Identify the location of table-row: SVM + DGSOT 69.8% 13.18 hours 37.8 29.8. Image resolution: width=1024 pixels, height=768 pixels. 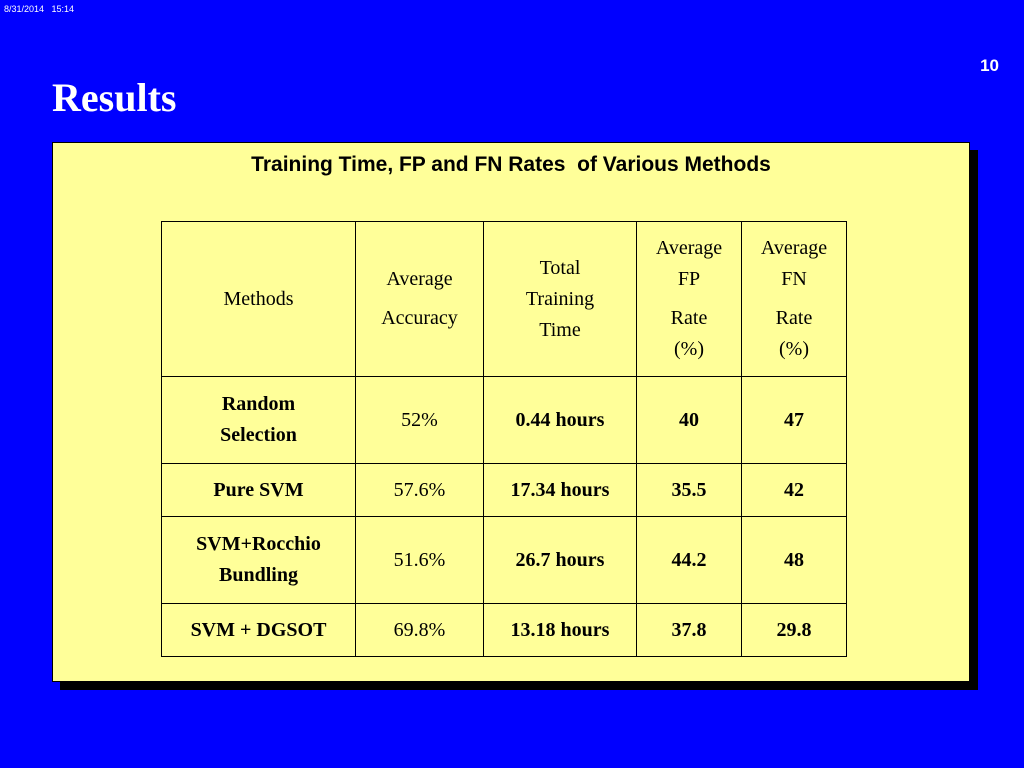
(504, 630).